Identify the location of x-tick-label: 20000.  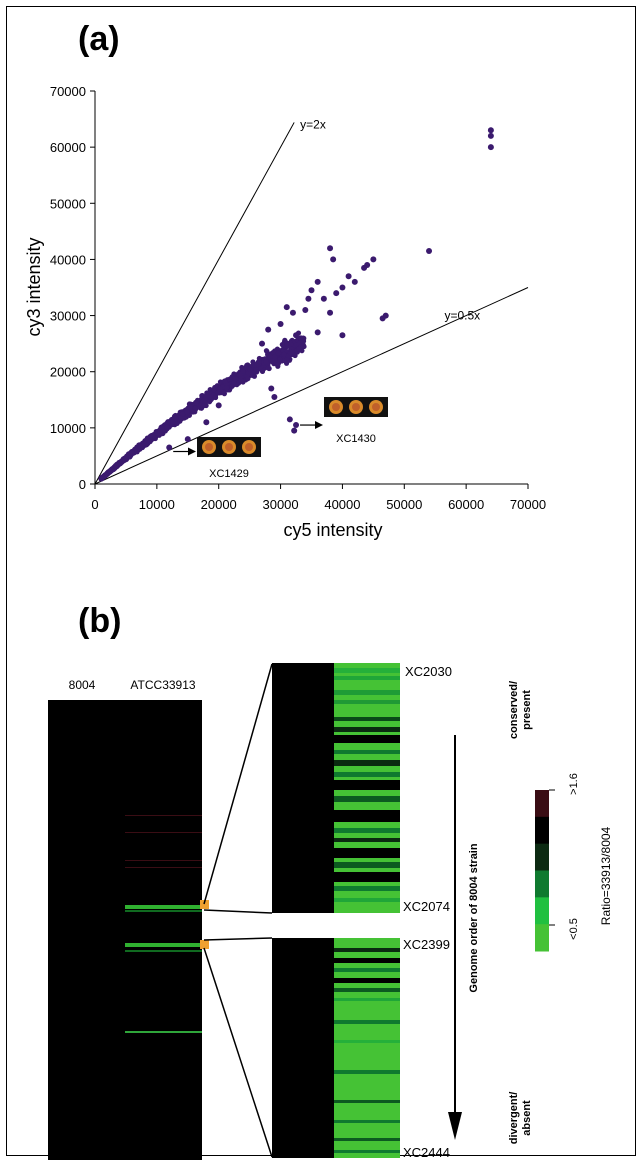
(219, 504).